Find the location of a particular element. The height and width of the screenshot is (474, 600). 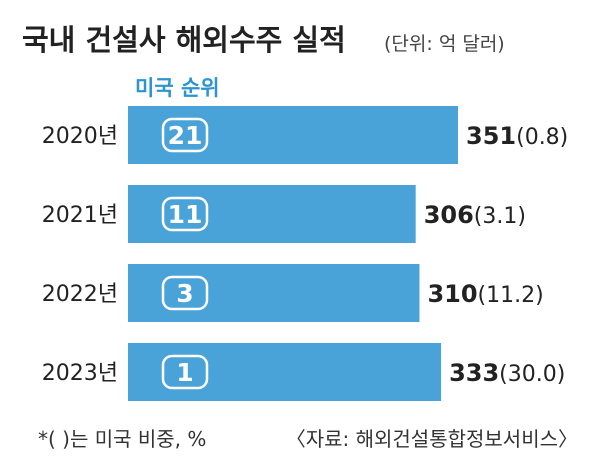

rank-label: 3 is located at coordinates (184, 293).